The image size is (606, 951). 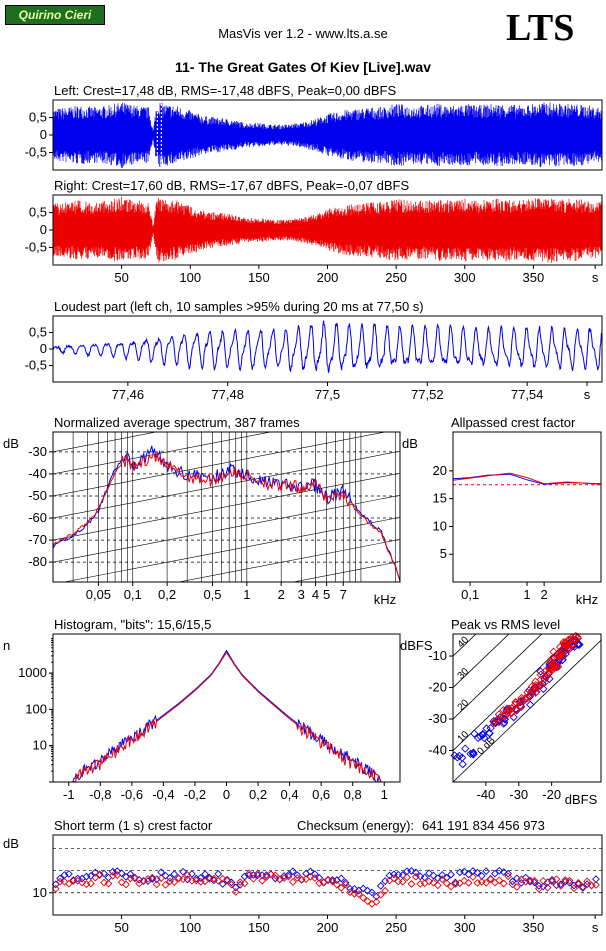 What do you see at coordinates (327, 229) in the screenshot?
I see `waveform-right-signal` at bounding box center [327, 229].